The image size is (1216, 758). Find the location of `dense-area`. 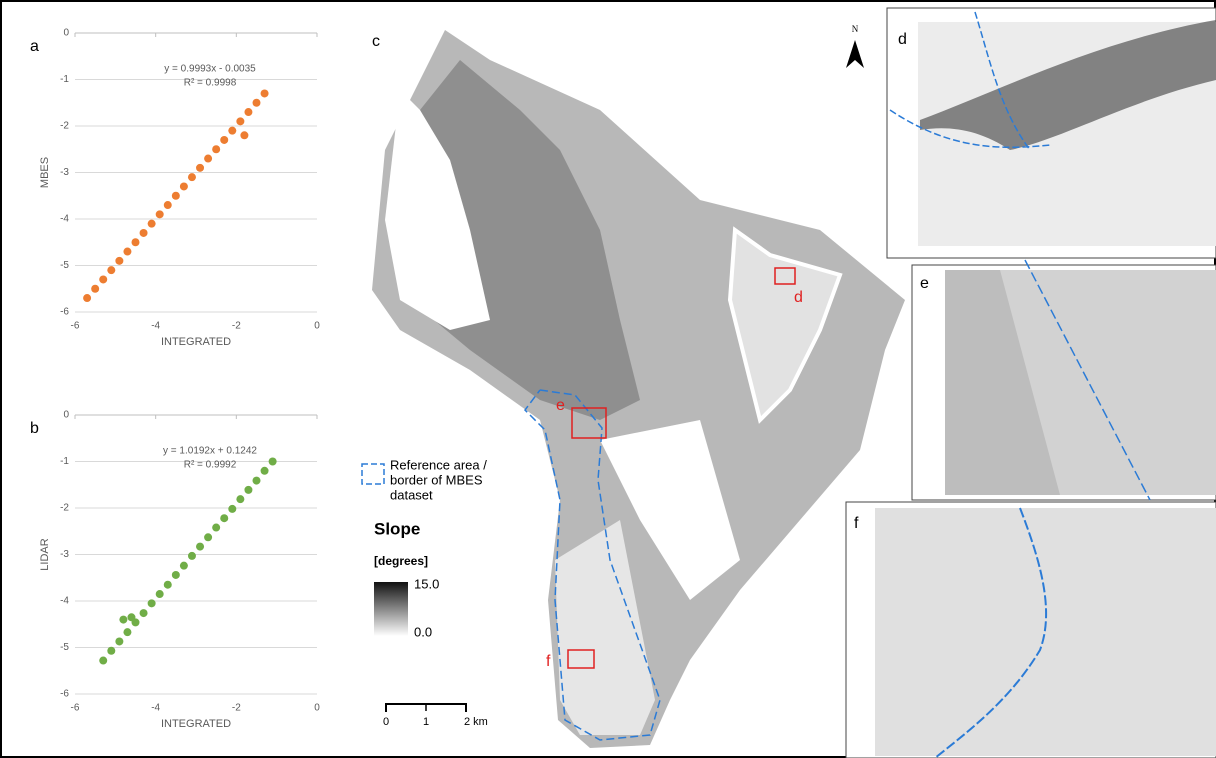

dense-area is located at coordinates (517, 240).